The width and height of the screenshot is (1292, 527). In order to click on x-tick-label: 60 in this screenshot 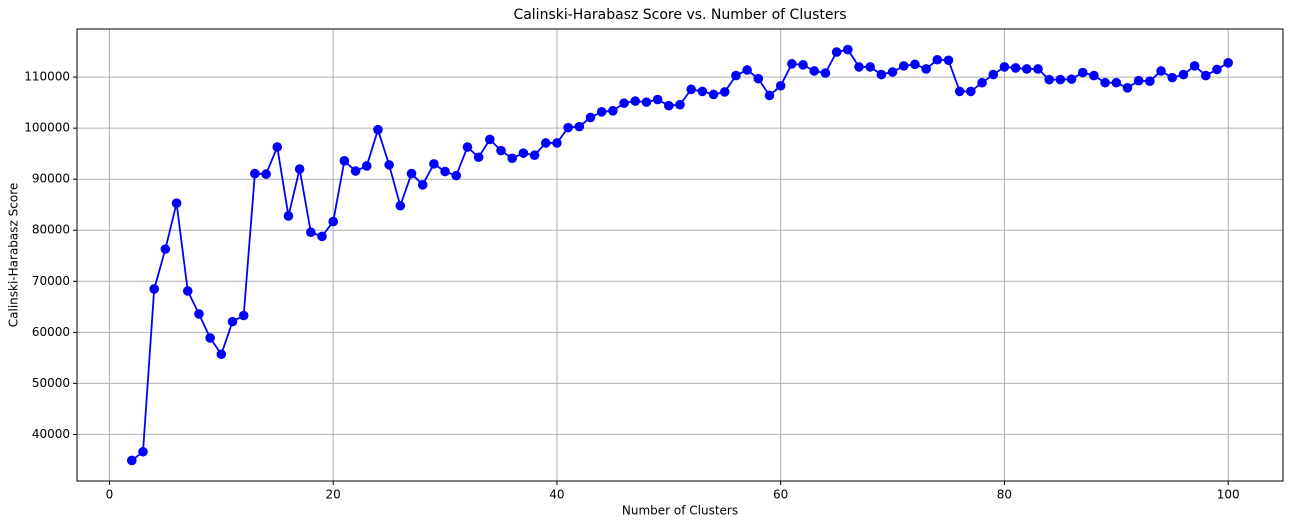, I will do `click(780, 495)`.